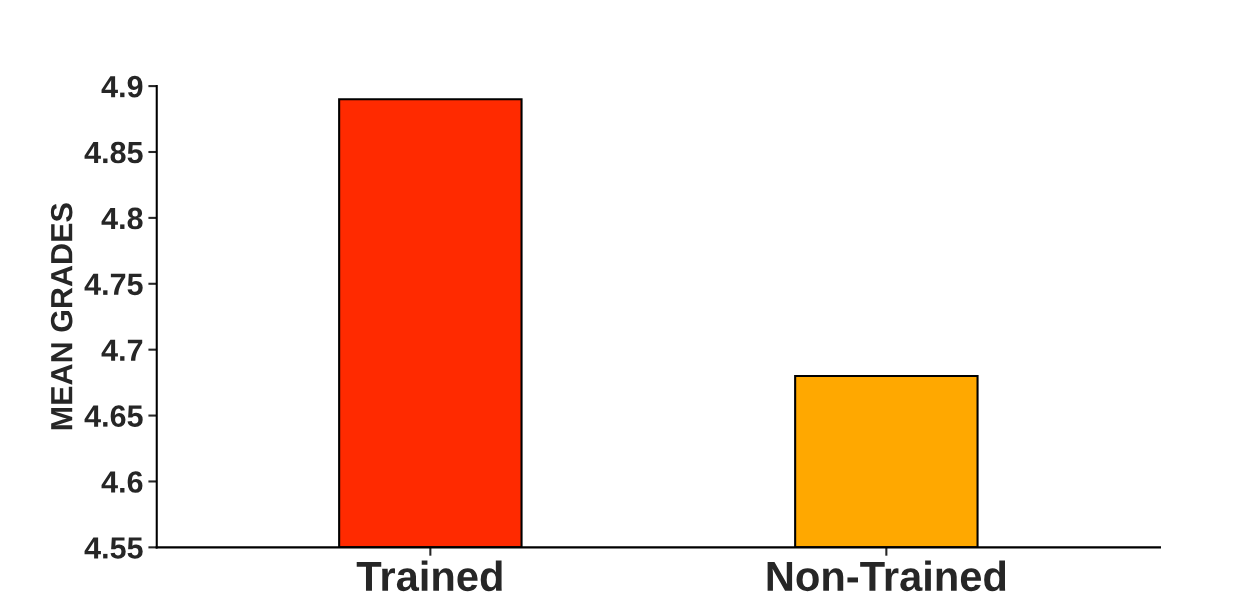  What do you see at coordinates (61, 316) in the screenshot?
I see `y-axis-title: MEAN GRADES` at bounding box center [61, 316].